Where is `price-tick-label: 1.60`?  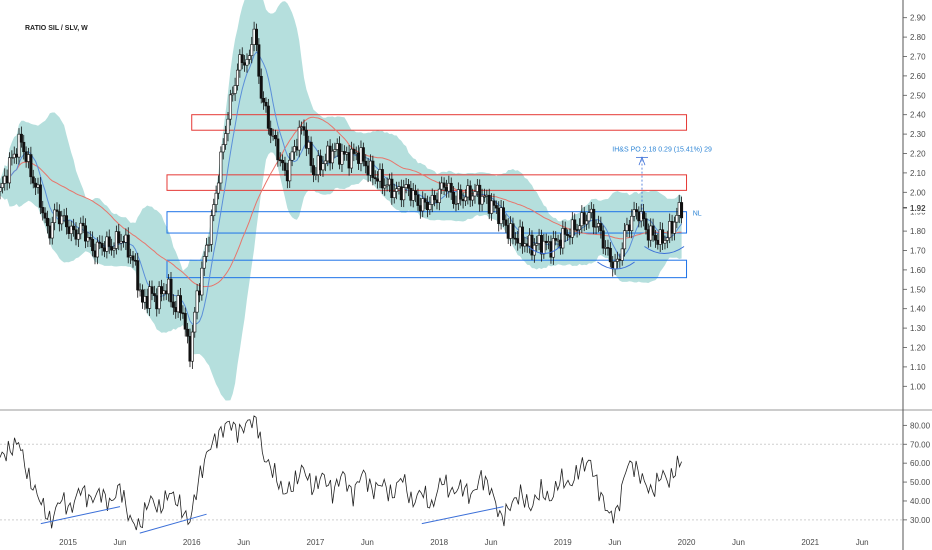
price-tick-label: 1.60 is located at coordinates (918, 270).